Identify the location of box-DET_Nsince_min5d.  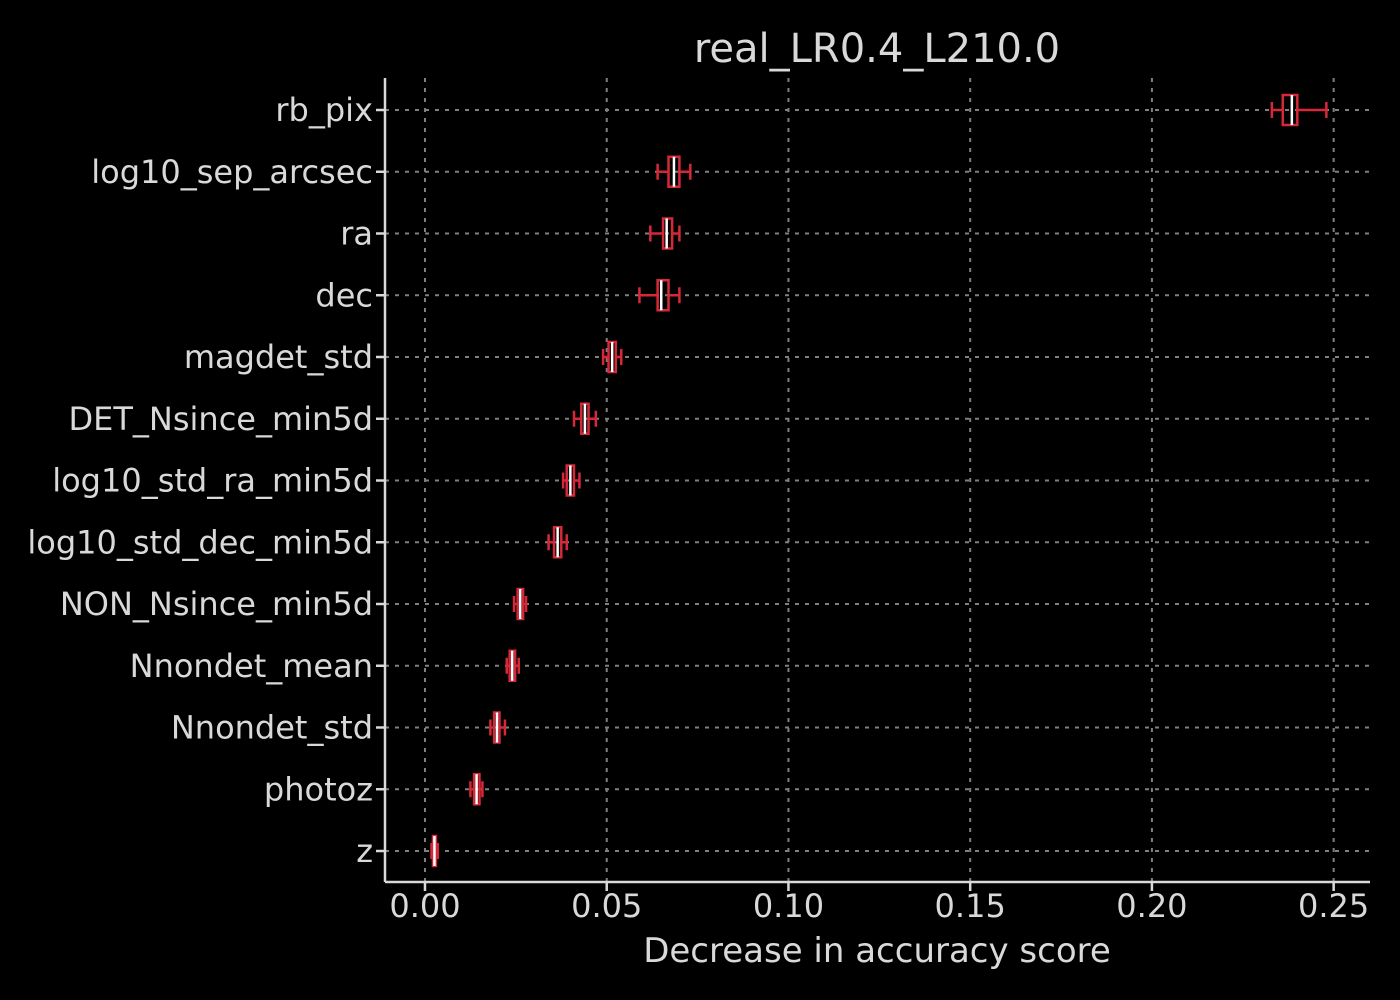
(585, 418).